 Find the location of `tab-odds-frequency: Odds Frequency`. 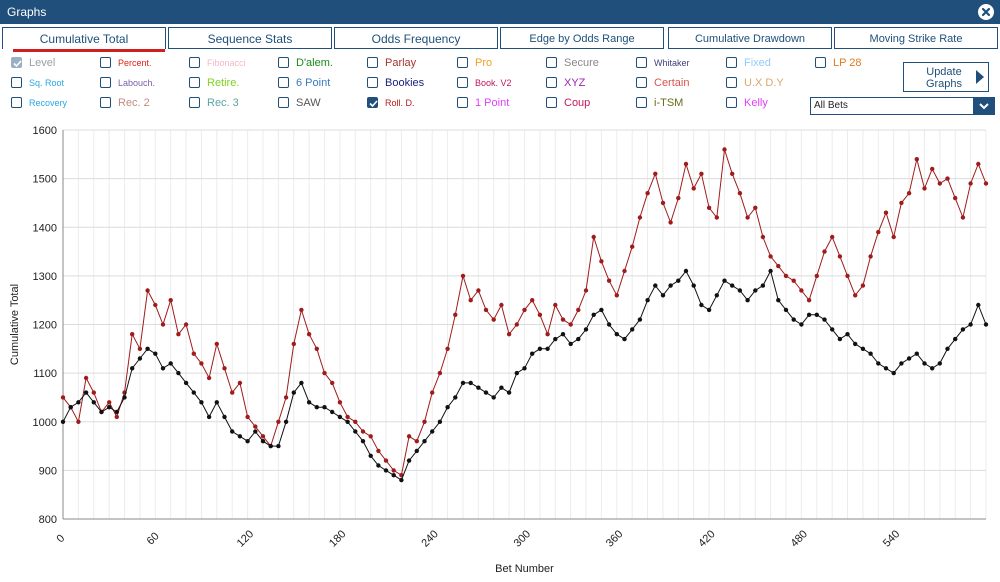

tab-odds-frequency: Odds Frequency is located at coordinates (416, 38).